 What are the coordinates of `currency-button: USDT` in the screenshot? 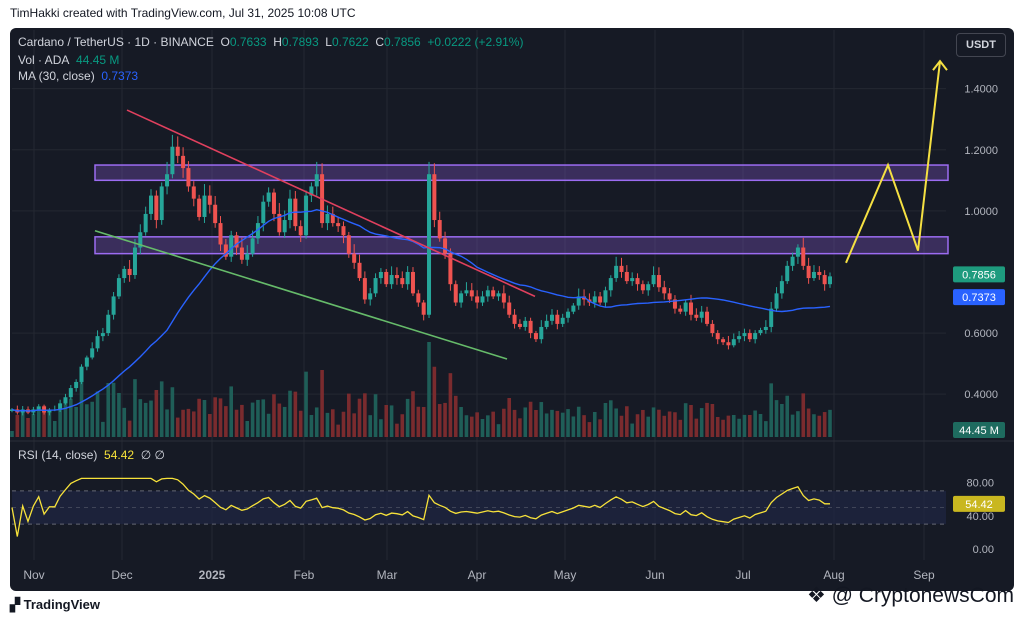 It's located at (981, 45).